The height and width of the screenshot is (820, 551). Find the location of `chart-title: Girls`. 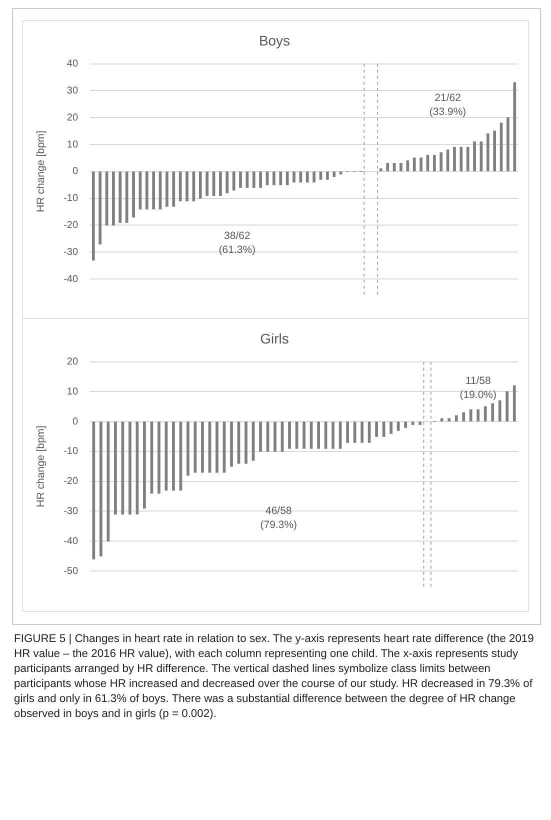

chart-title: Girls is located at coordinates (274, 338).